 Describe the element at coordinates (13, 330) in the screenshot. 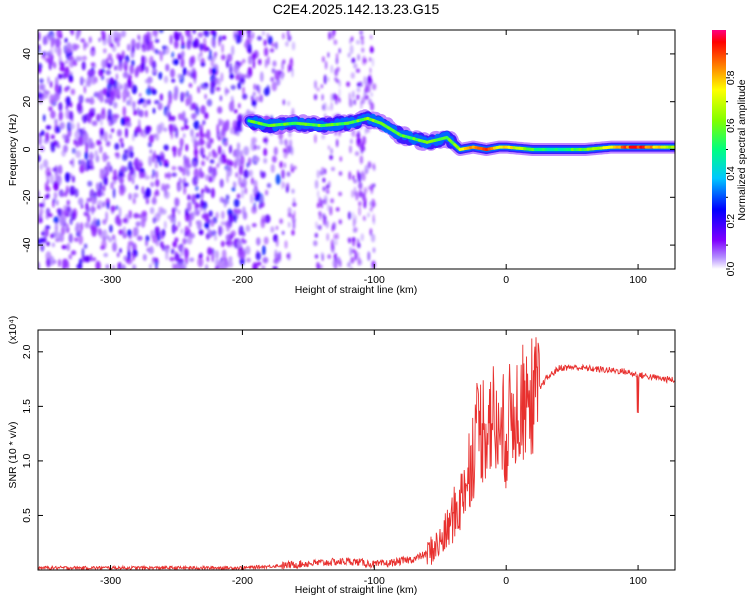

I see `snr-scale-label: (x10⁴)` at that location.